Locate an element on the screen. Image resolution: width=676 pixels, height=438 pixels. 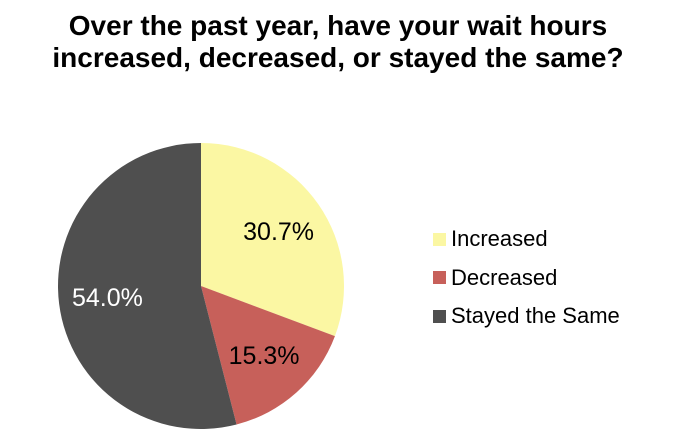
pie-slice-increased is located at coordinates (272, 240).